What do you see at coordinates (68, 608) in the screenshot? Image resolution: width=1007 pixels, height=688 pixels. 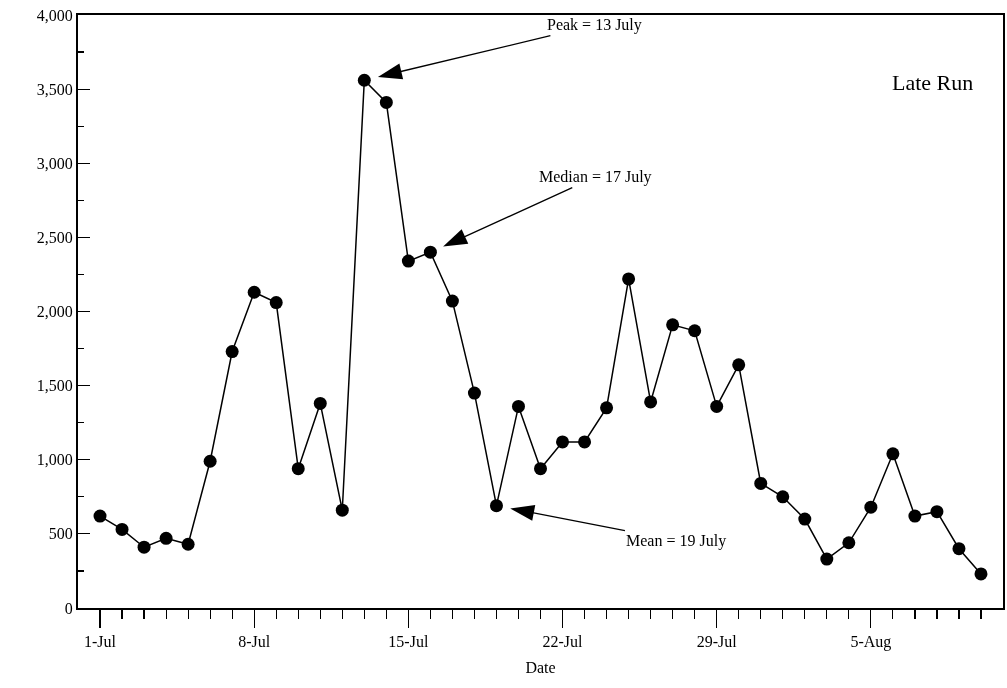 I see `y-tick-label: 0` at bounding box center [68, 608].